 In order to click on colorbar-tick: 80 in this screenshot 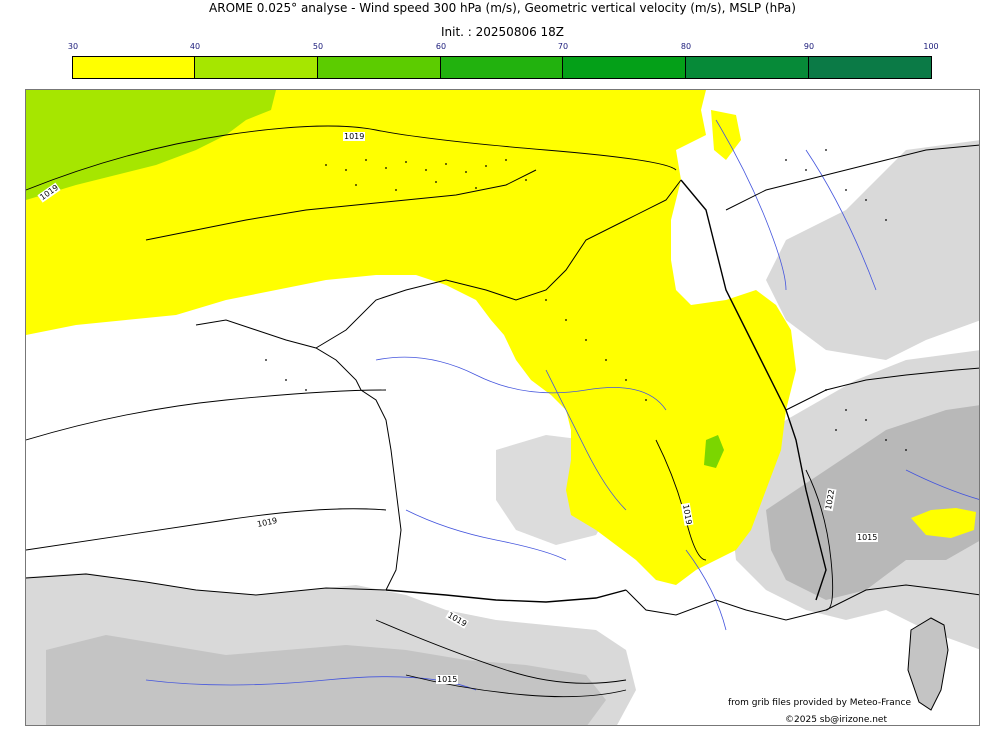, I will do `click(686, 46)`.